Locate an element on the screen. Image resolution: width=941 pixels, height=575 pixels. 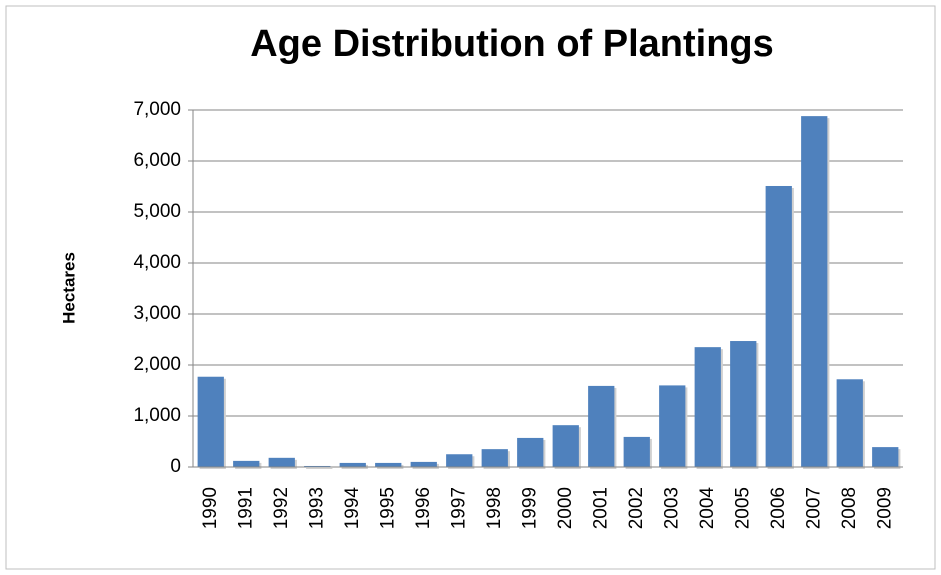
x-tick-label: 2009 is located at coordinates (884, 508).